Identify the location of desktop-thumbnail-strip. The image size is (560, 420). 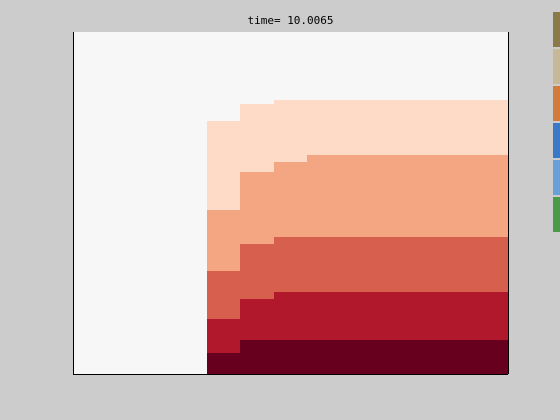
(556, 123).